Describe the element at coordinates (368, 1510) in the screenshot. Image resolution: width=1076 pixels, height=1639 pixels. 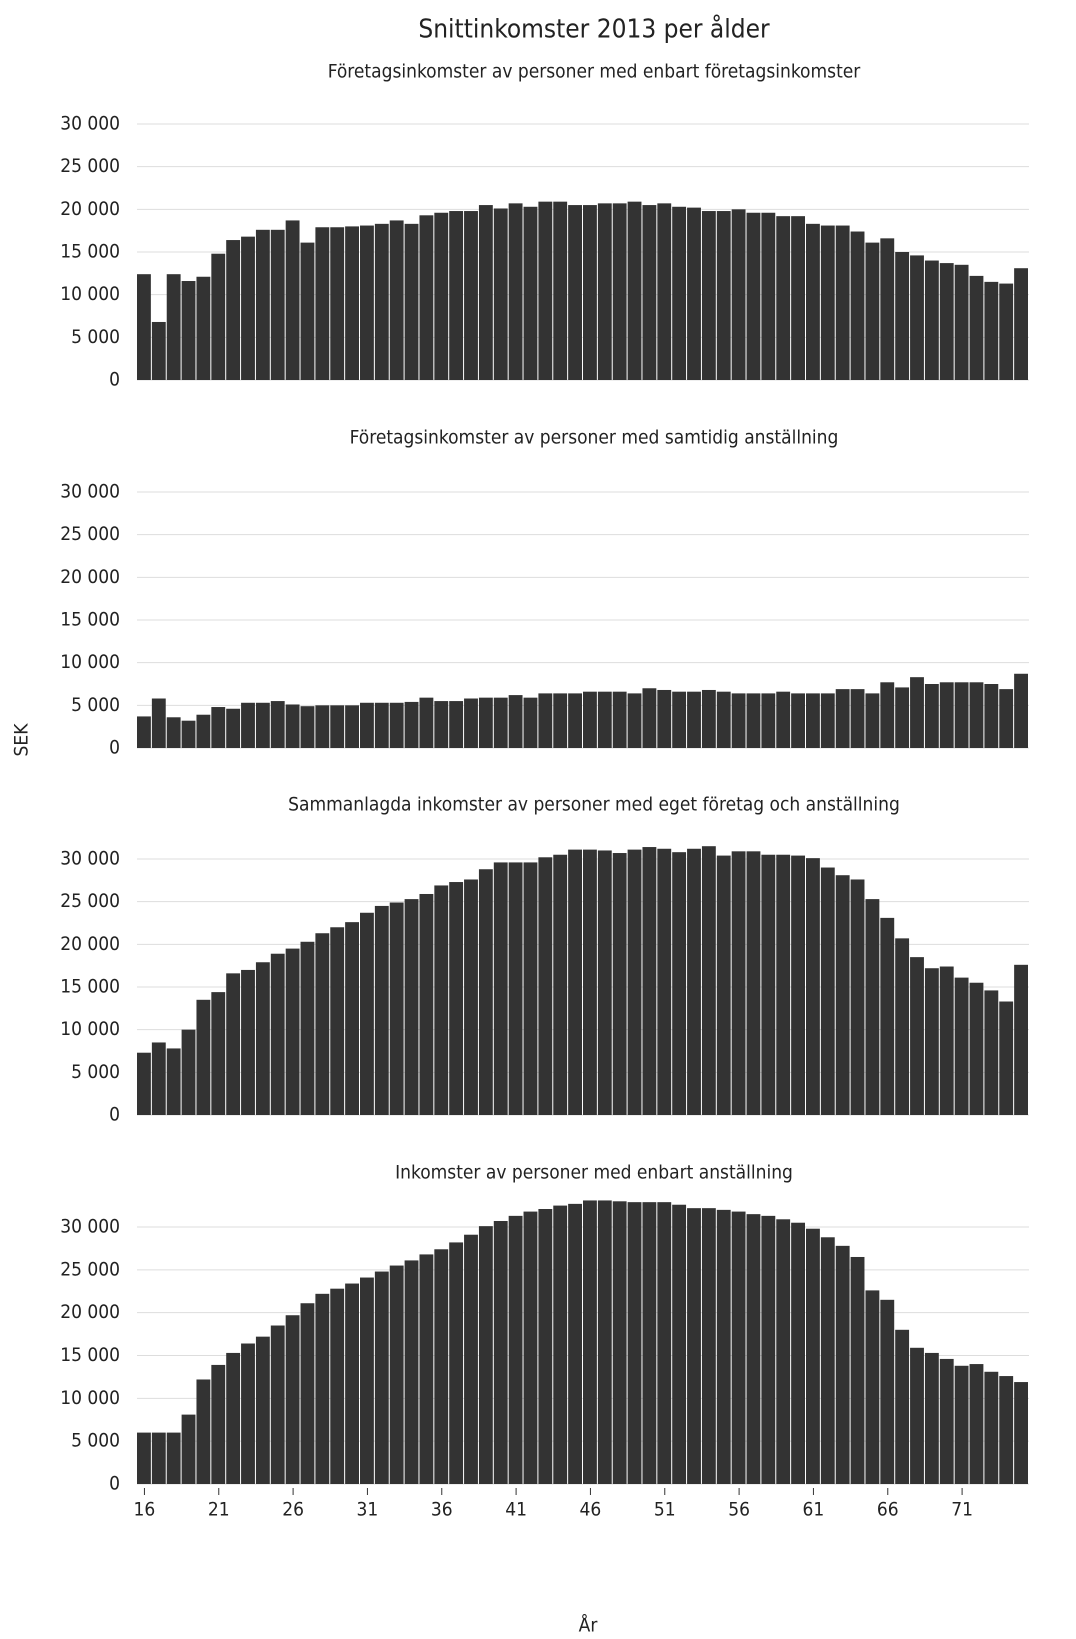
I see `x-tick-label: 31` at that location.